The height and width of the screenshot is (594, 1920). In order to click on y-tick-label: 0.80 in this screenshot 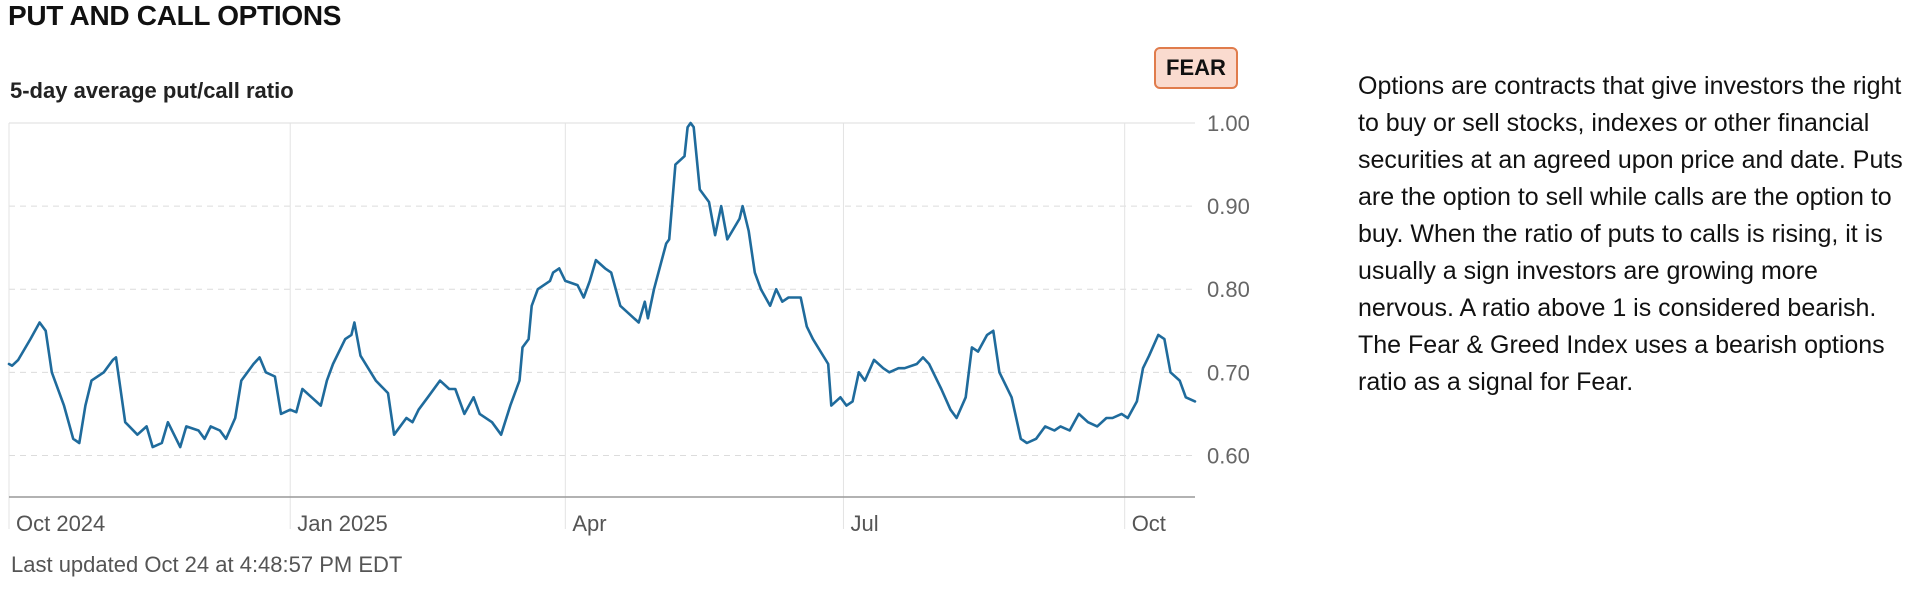, I will do `click(1228, 289)`.